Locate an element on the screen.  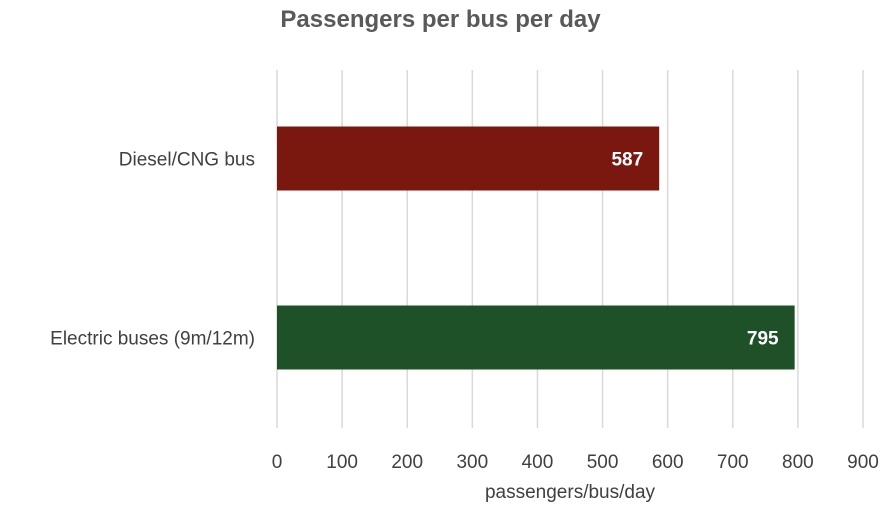
x-tick-label: 100 is located at coordinates (342, 462).